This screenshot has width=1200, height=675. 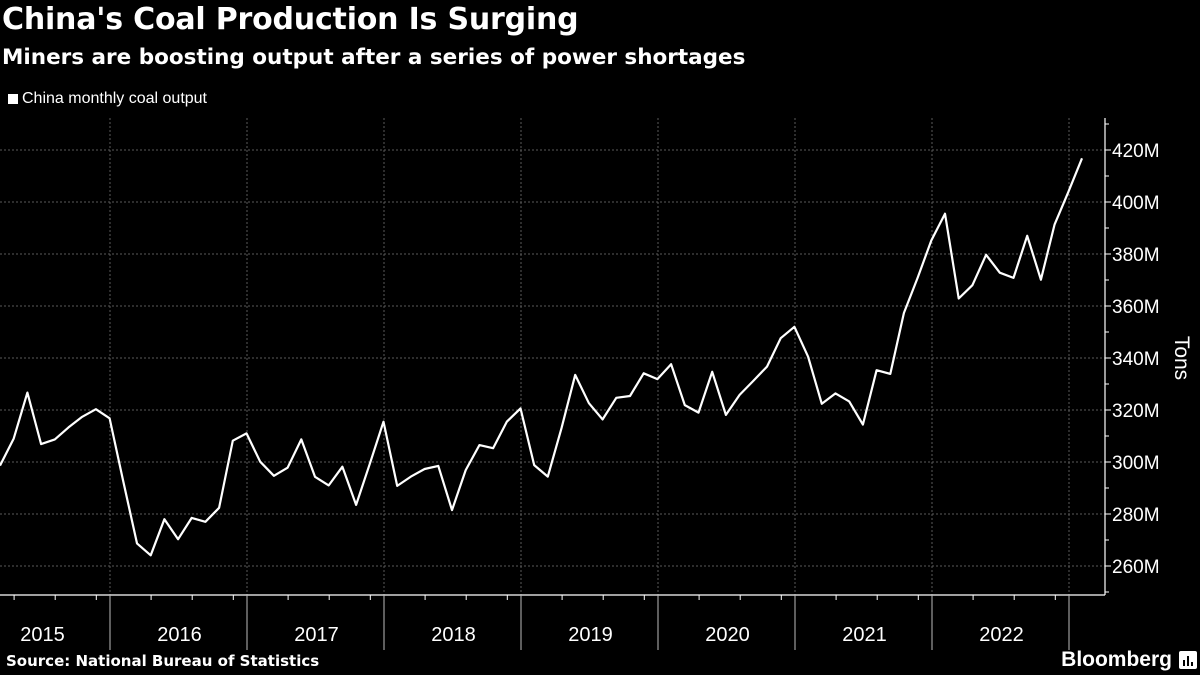 I want to click on x-axis-labels: 2015 2016 2017 2018 2019 2020 2021 2022, so click(x=522, y=635).